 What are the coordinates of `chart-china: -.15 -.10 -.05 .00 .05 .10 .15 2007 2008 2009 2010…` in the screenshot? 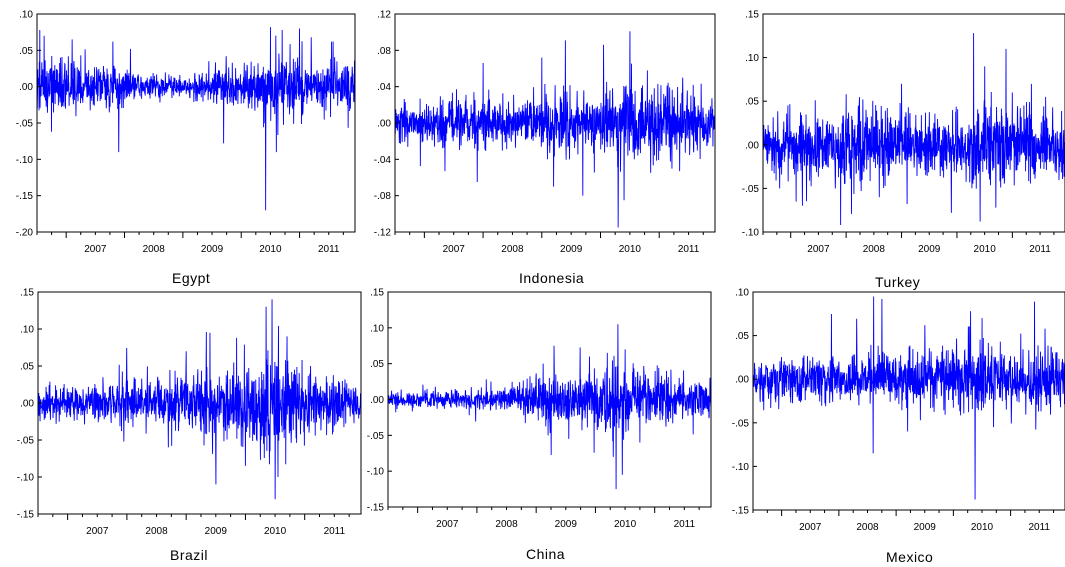 It's located at (539, 409).